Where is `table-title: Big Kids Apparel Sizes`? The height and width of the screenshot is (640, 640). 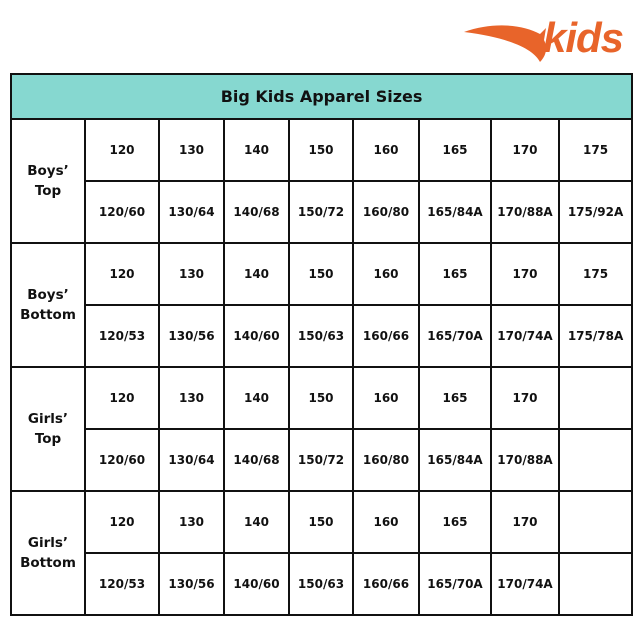 table-title: Big Kids Apparel Sizes is located at coordinates (321, 96).